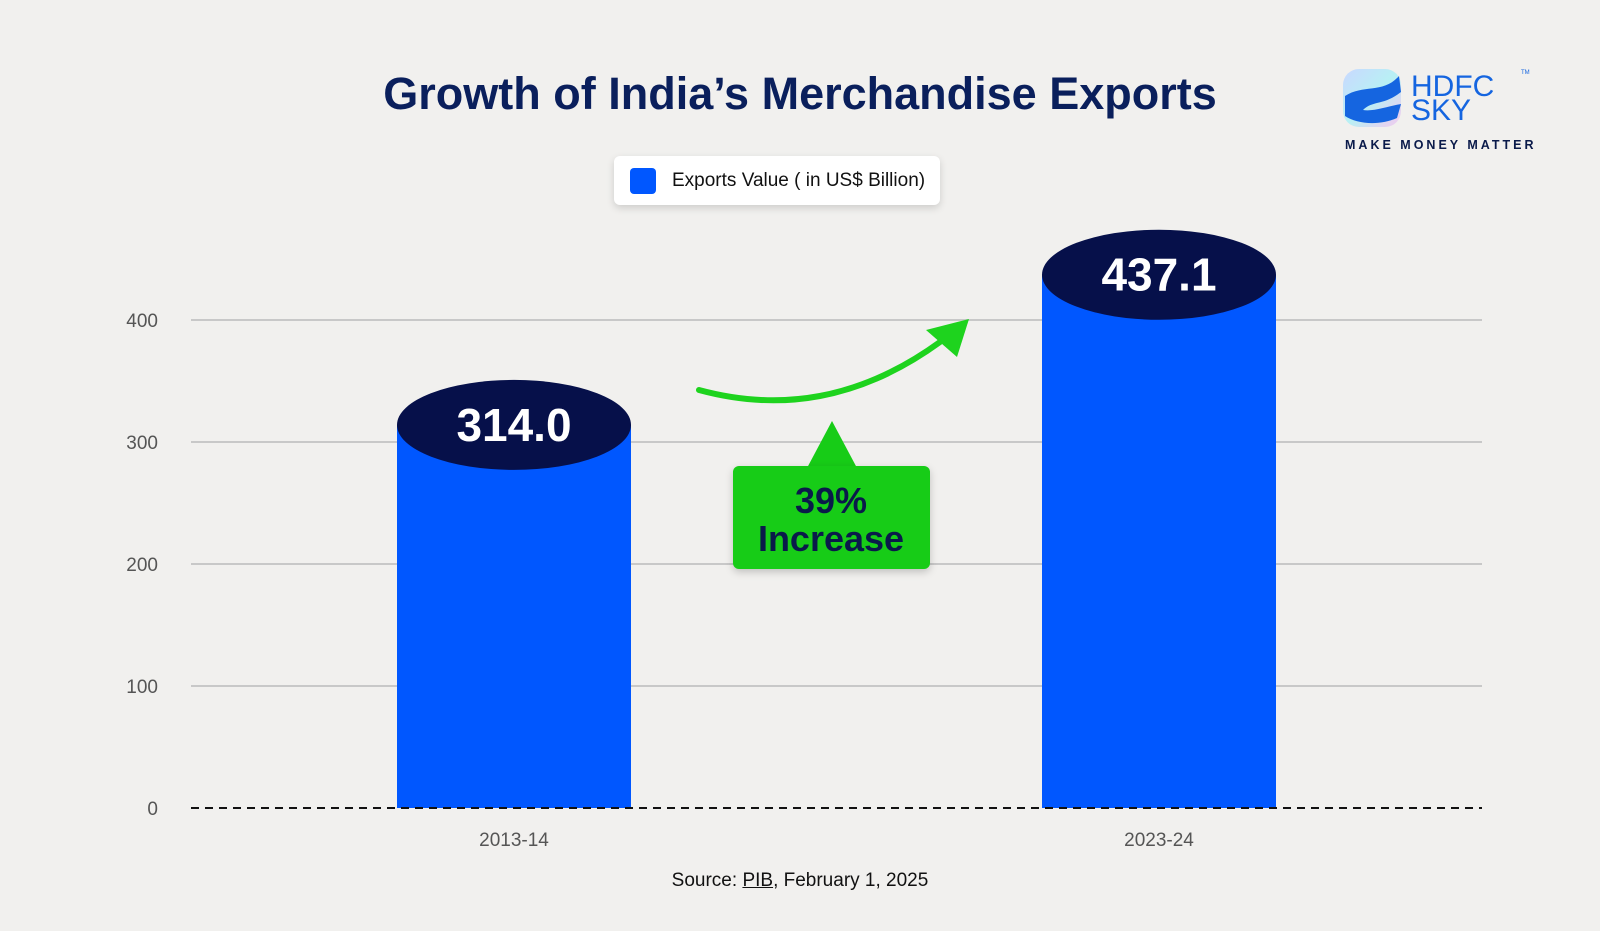  I want to click on svg-text: SKY, so click(1441, 110).